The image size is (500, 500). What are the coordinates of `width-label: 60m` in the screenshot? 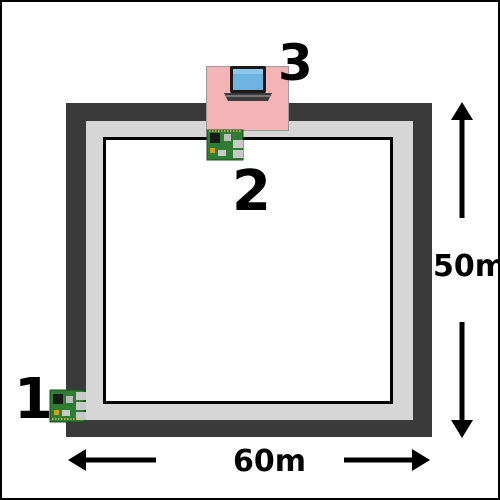 It's located at (270, 461).